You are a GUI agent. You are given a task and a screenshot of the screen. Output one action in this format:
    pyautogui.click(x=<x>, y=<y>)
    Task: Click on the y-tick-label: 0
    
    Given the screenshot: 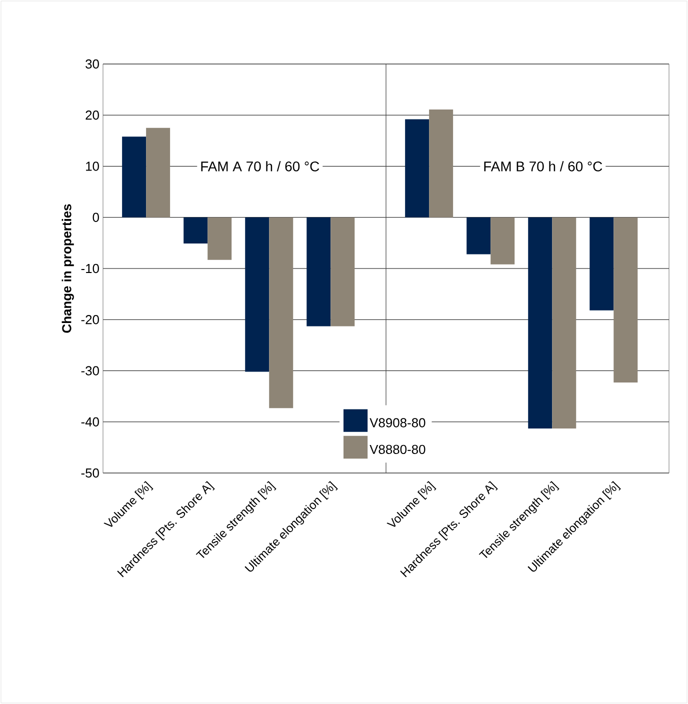 What is the action you would take?
    pyautogui.click(x=95, y=217)
    